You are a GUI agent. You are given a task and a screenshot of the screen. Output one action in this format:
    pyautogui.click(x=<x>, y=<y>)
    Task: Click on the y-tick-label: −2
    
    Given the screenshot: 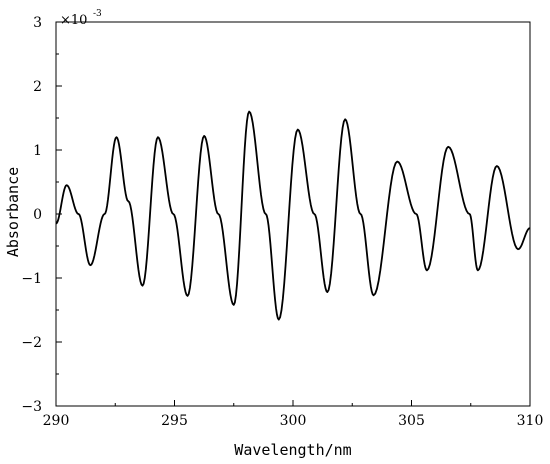 What is the action you would take?
    pyautogui.click(x=31, y=343)
    